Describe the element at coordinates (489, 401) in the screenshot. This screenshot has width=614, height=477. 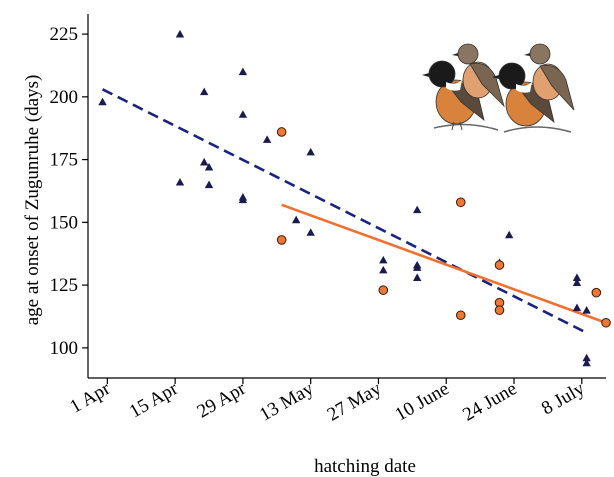
I see `x-tick-label: 24 June` at that location.